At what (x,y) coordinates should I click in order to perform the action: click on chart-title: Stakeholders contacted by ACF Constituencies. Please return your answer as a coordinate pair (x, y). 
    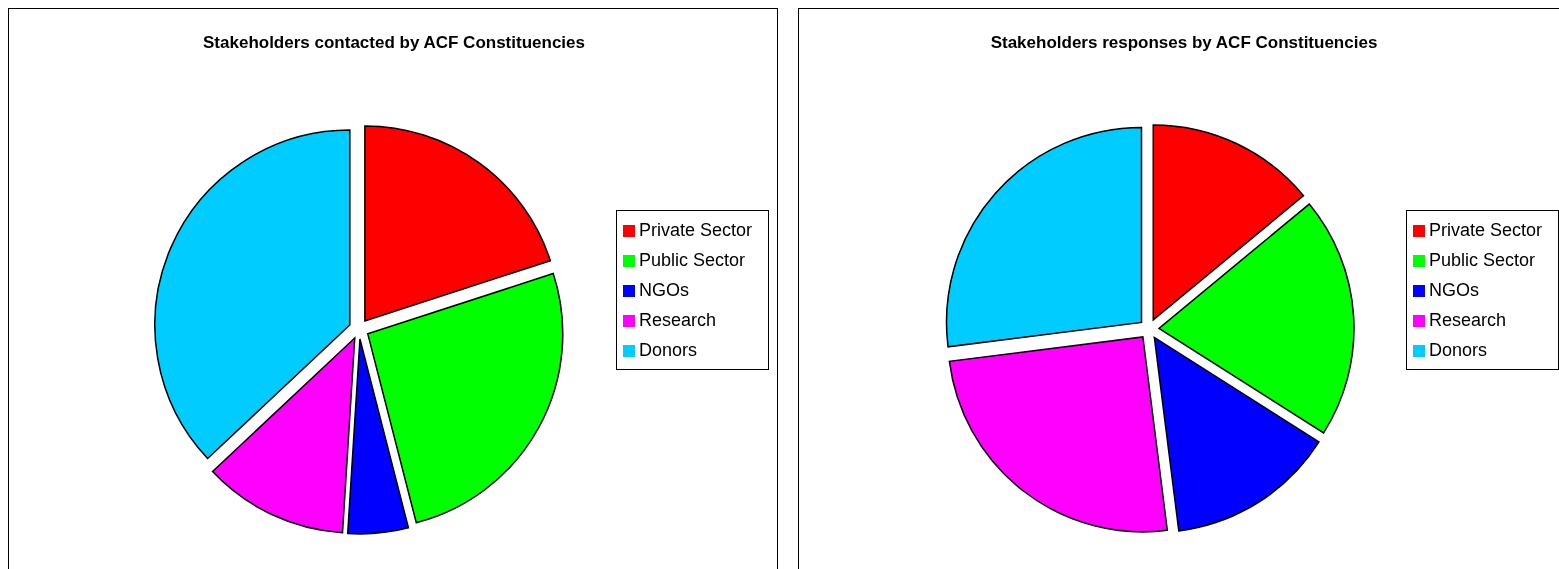
    Looking at the image, I should click on (394, 43).